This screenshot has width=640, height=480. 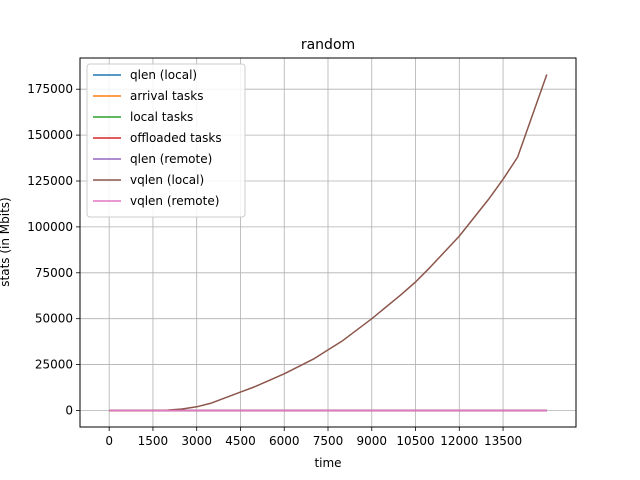 I want to click on x-axis-label: time, so click(x=327, y=463).